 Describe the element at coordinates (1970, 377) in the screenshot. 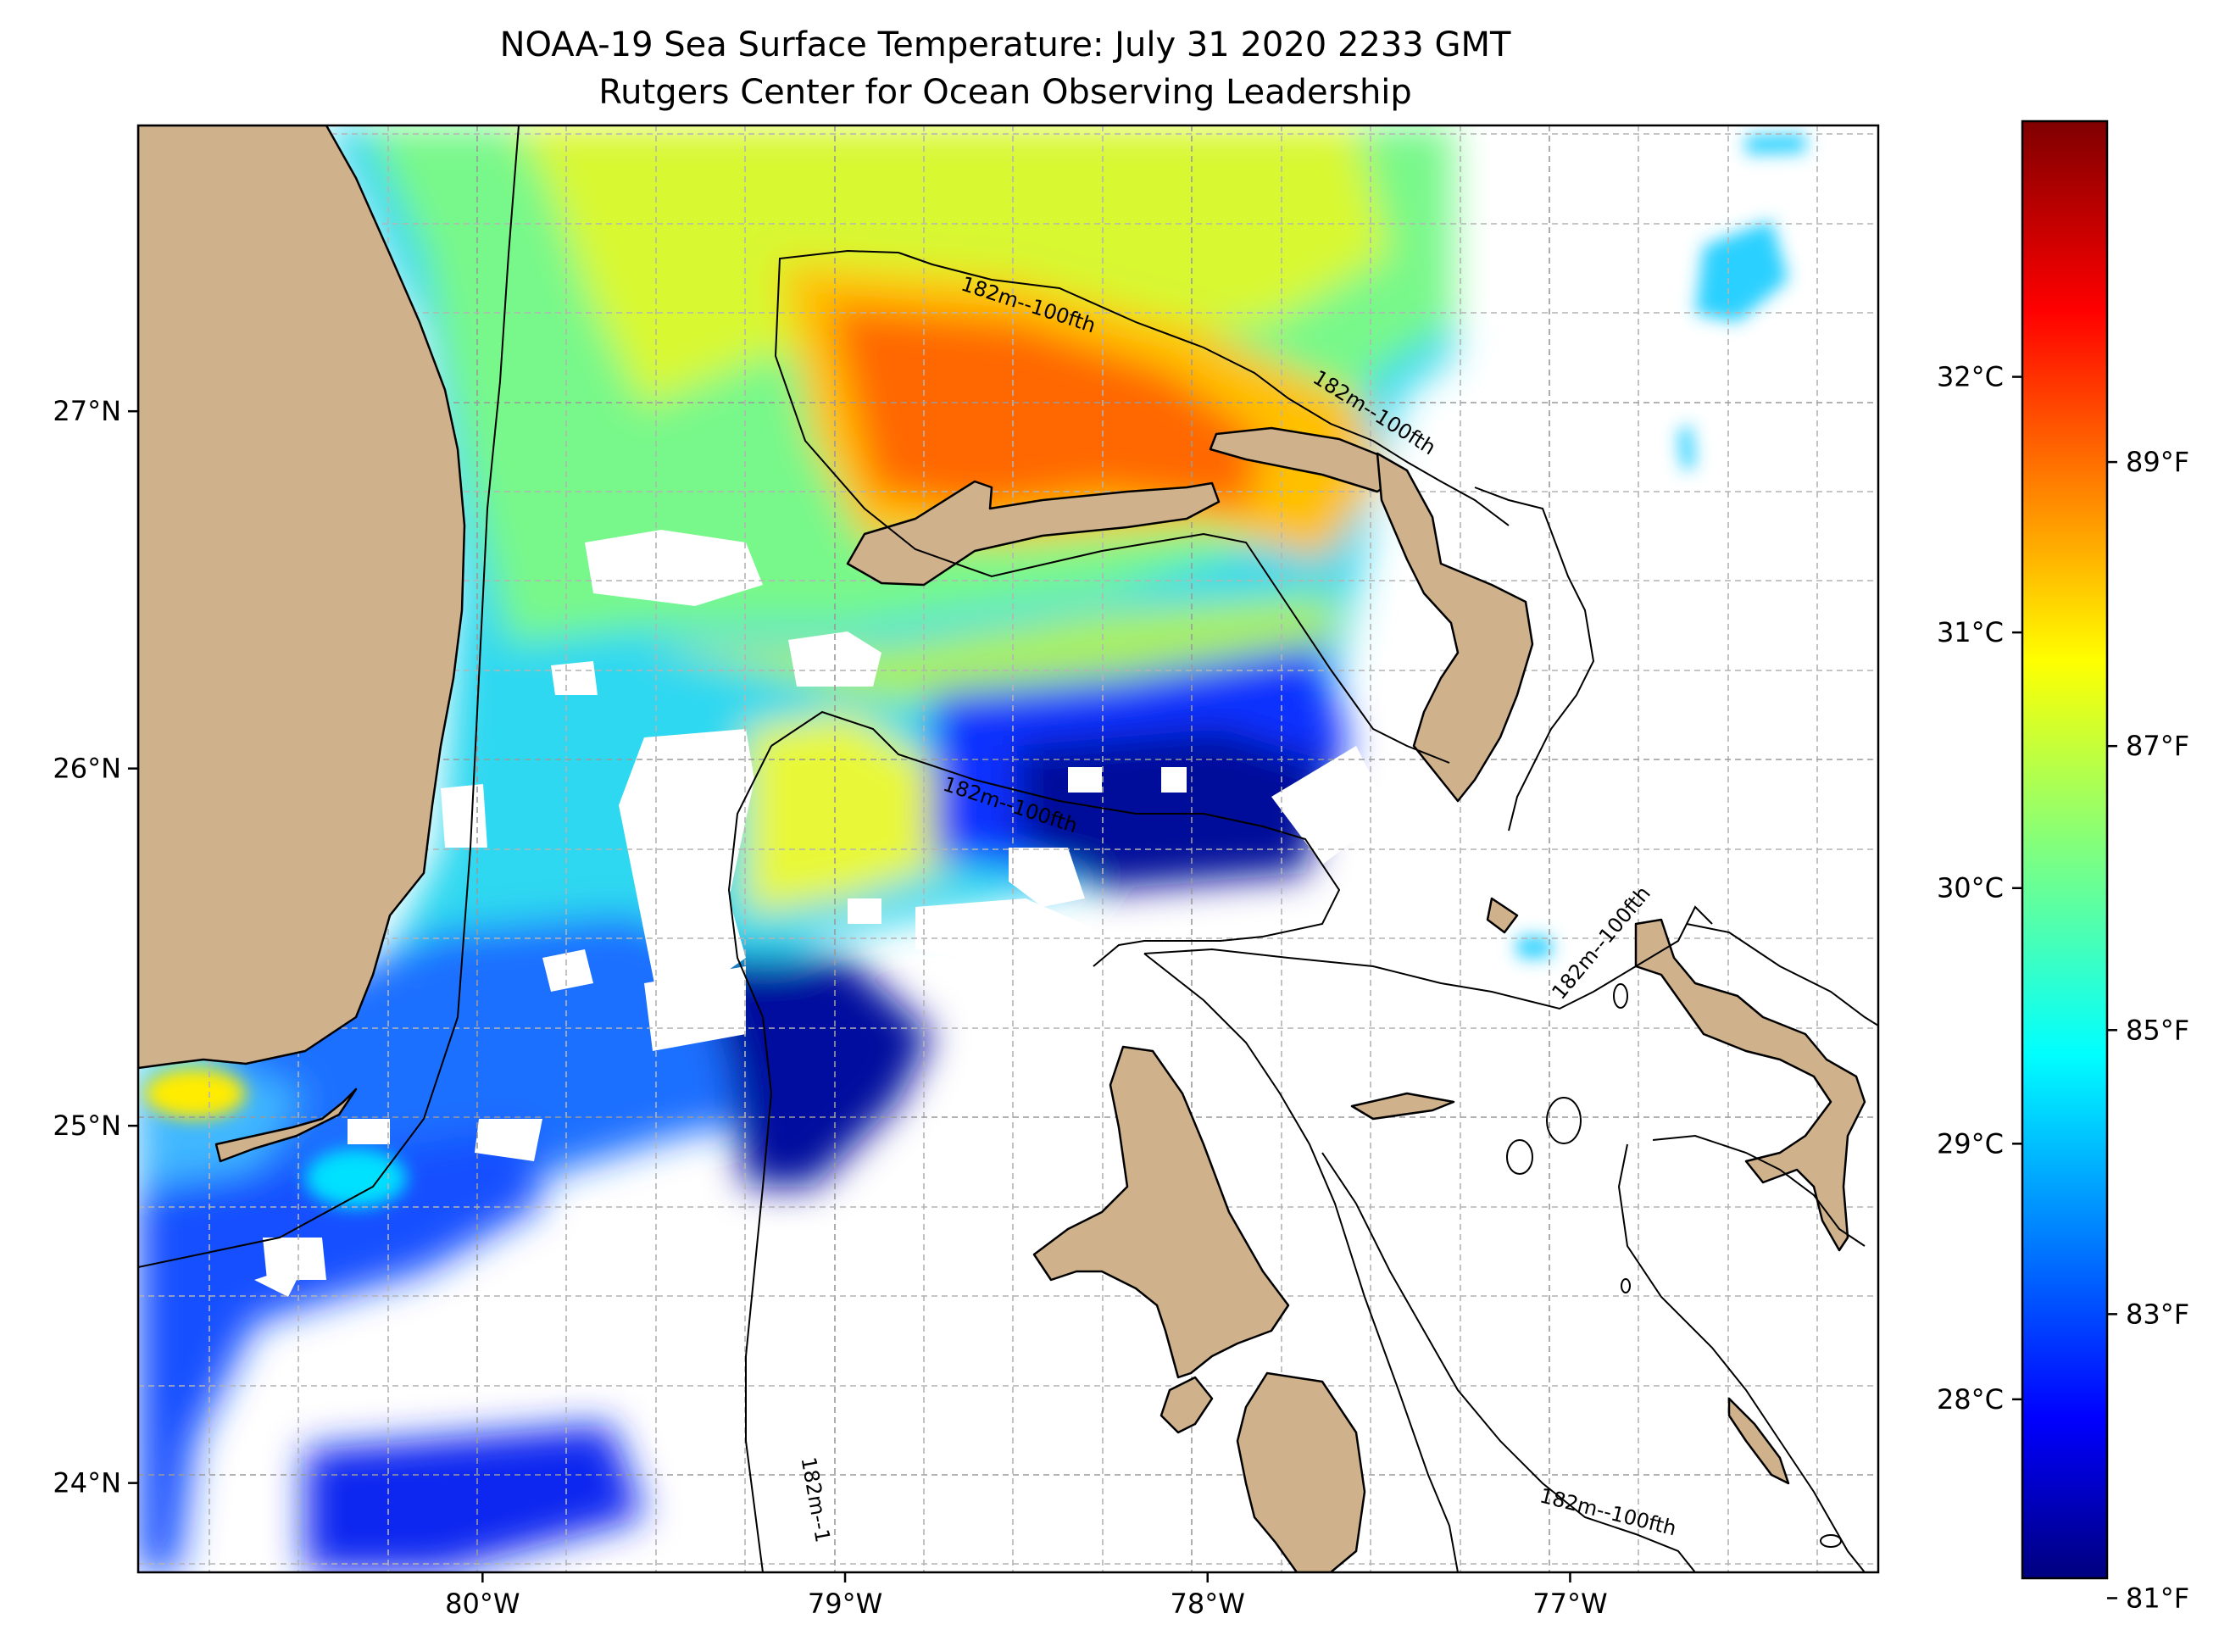

I see `celsius-tick-label: 32°C` at that location.